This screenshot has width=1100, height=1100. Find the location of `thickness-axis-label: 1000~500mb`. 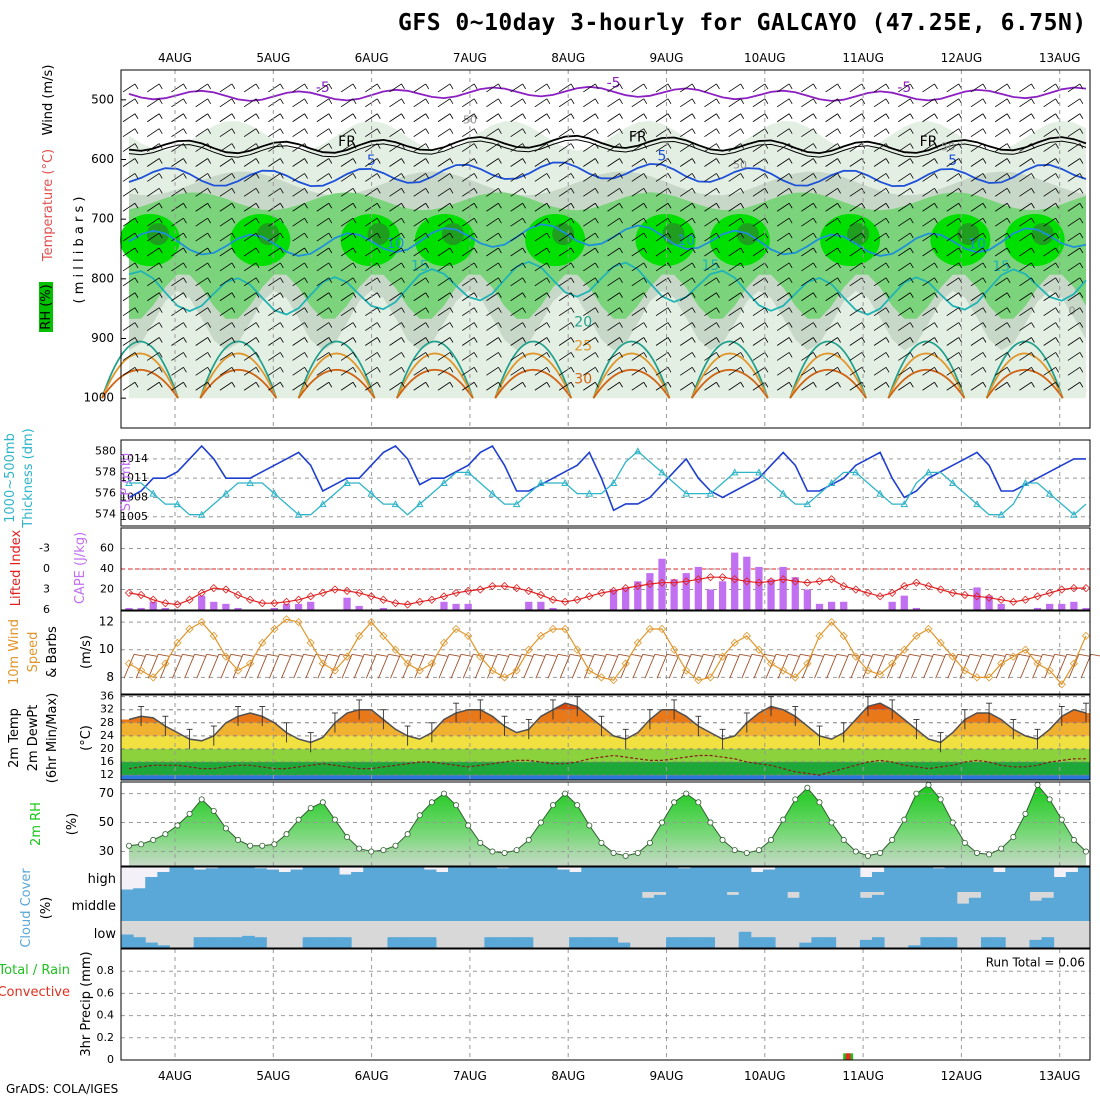

thickness-axis-label: 1000~500mb is located at coordinates (10, 478).